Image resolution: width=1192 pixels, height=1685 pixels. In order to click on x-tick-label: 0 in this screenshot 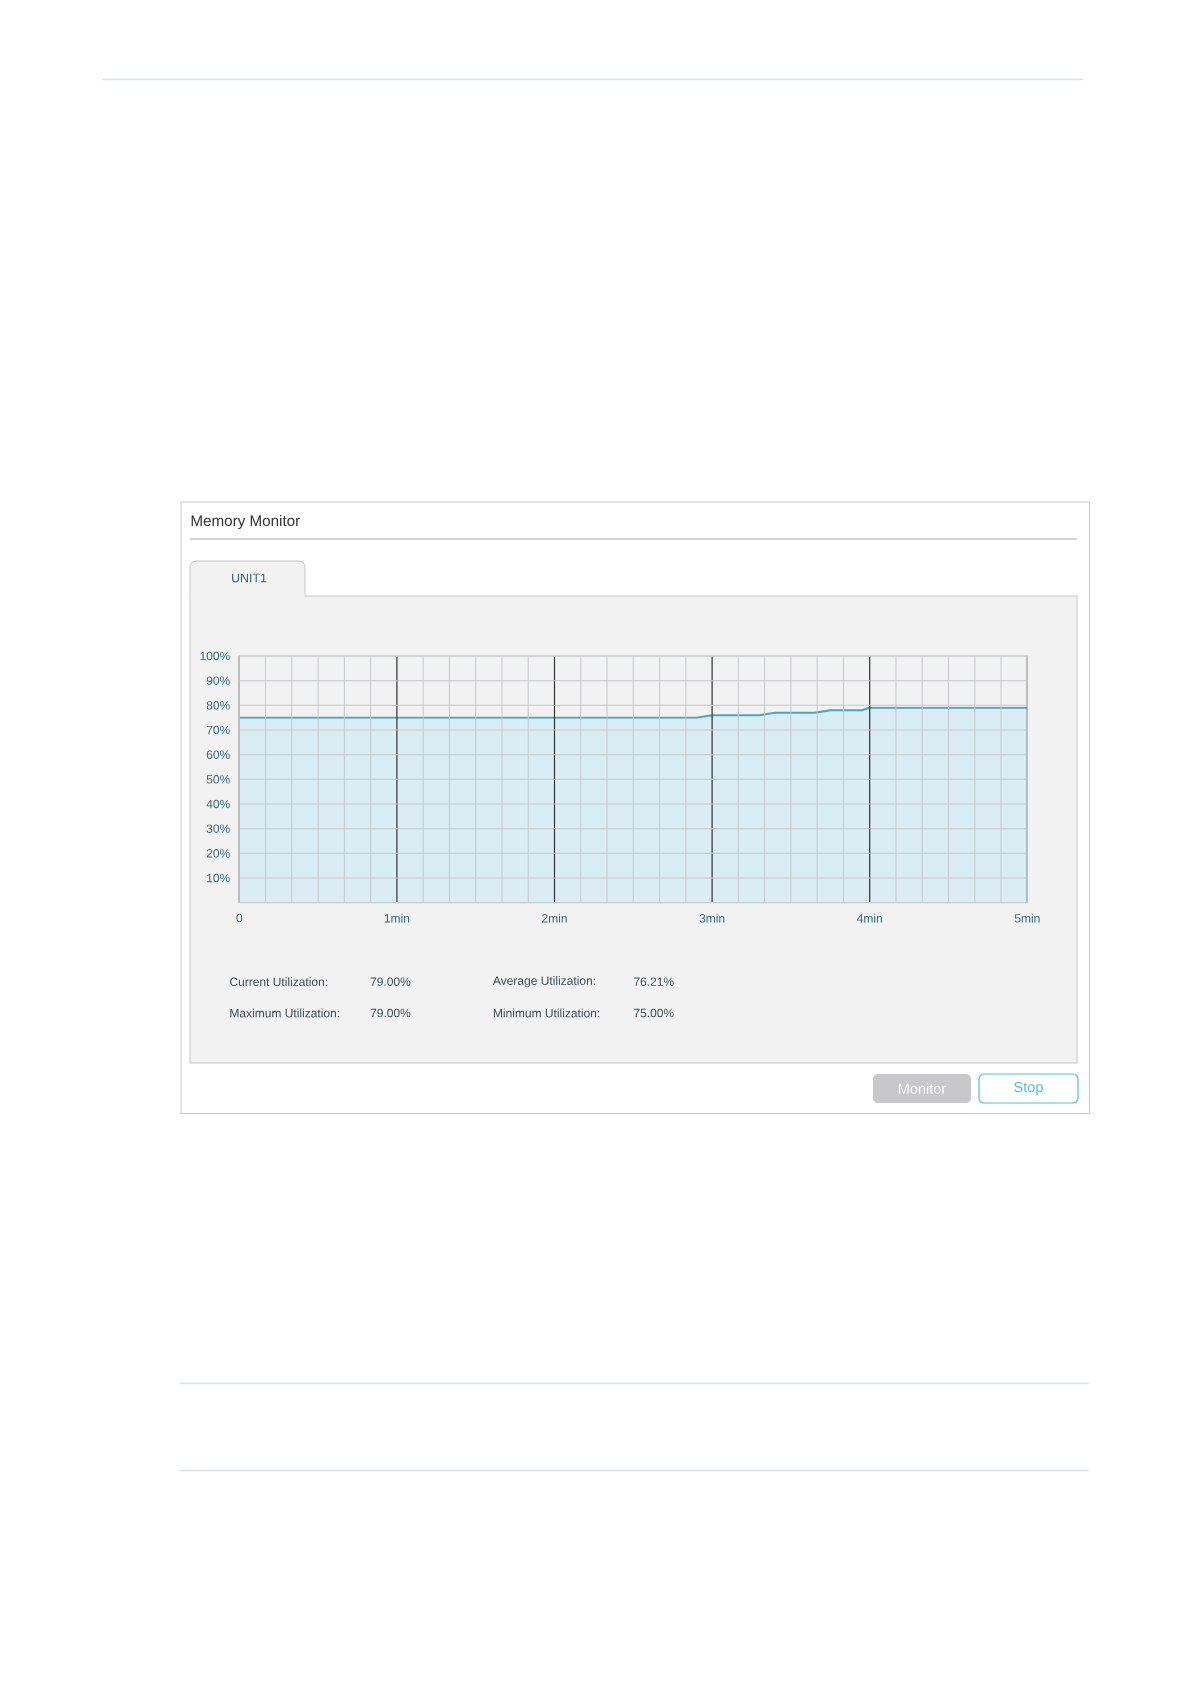, I will do `click(239, 918)`.